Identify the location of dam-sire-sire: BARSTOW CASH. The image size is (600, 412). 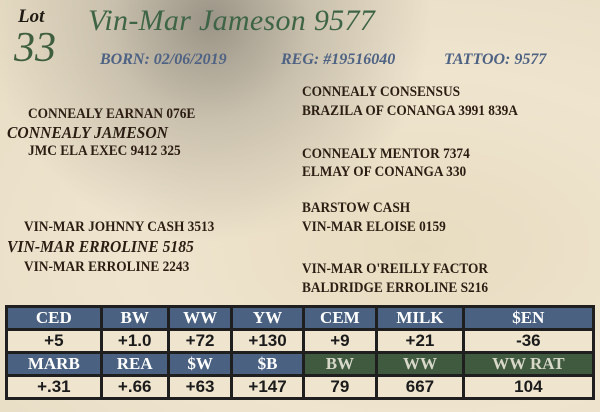
(356, 208).